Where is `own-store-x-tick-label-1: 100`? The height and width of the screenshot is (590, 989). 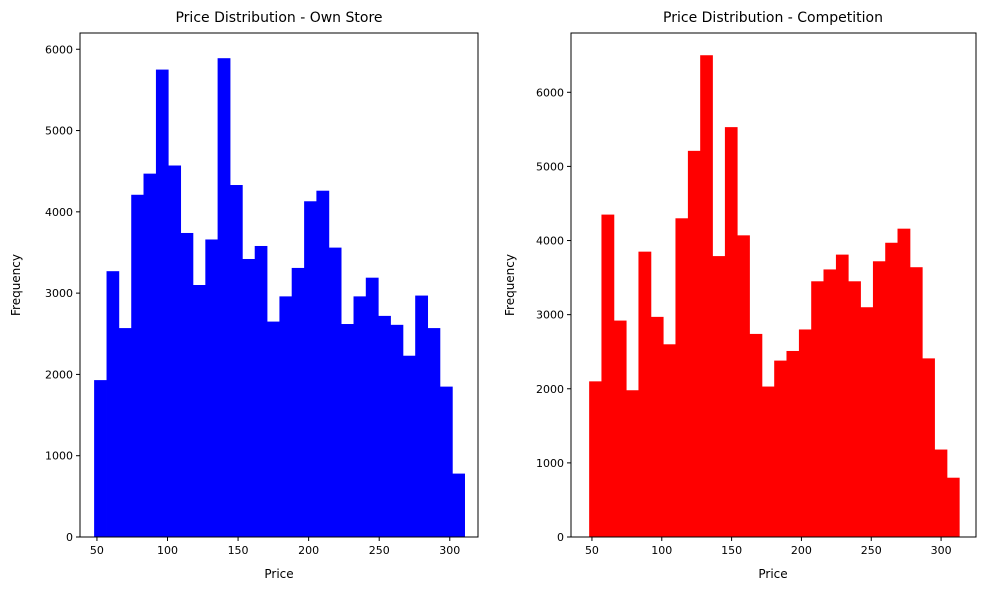
own-store-x-tick-label-1: 100 is located at coordinates (167, 550).